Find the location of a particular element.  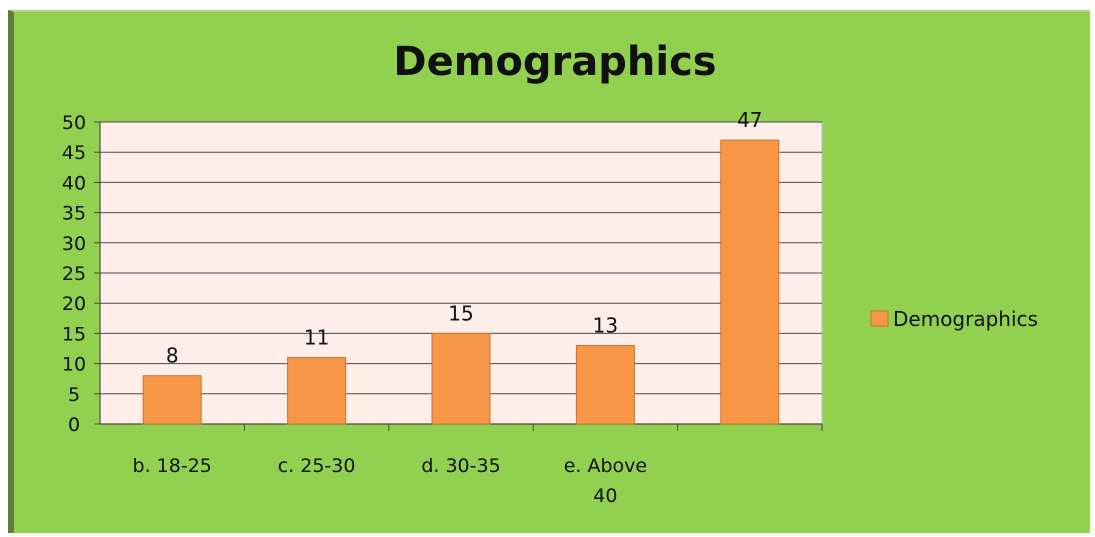

y-tick-label: 0 is located at coordinates (74, 425).